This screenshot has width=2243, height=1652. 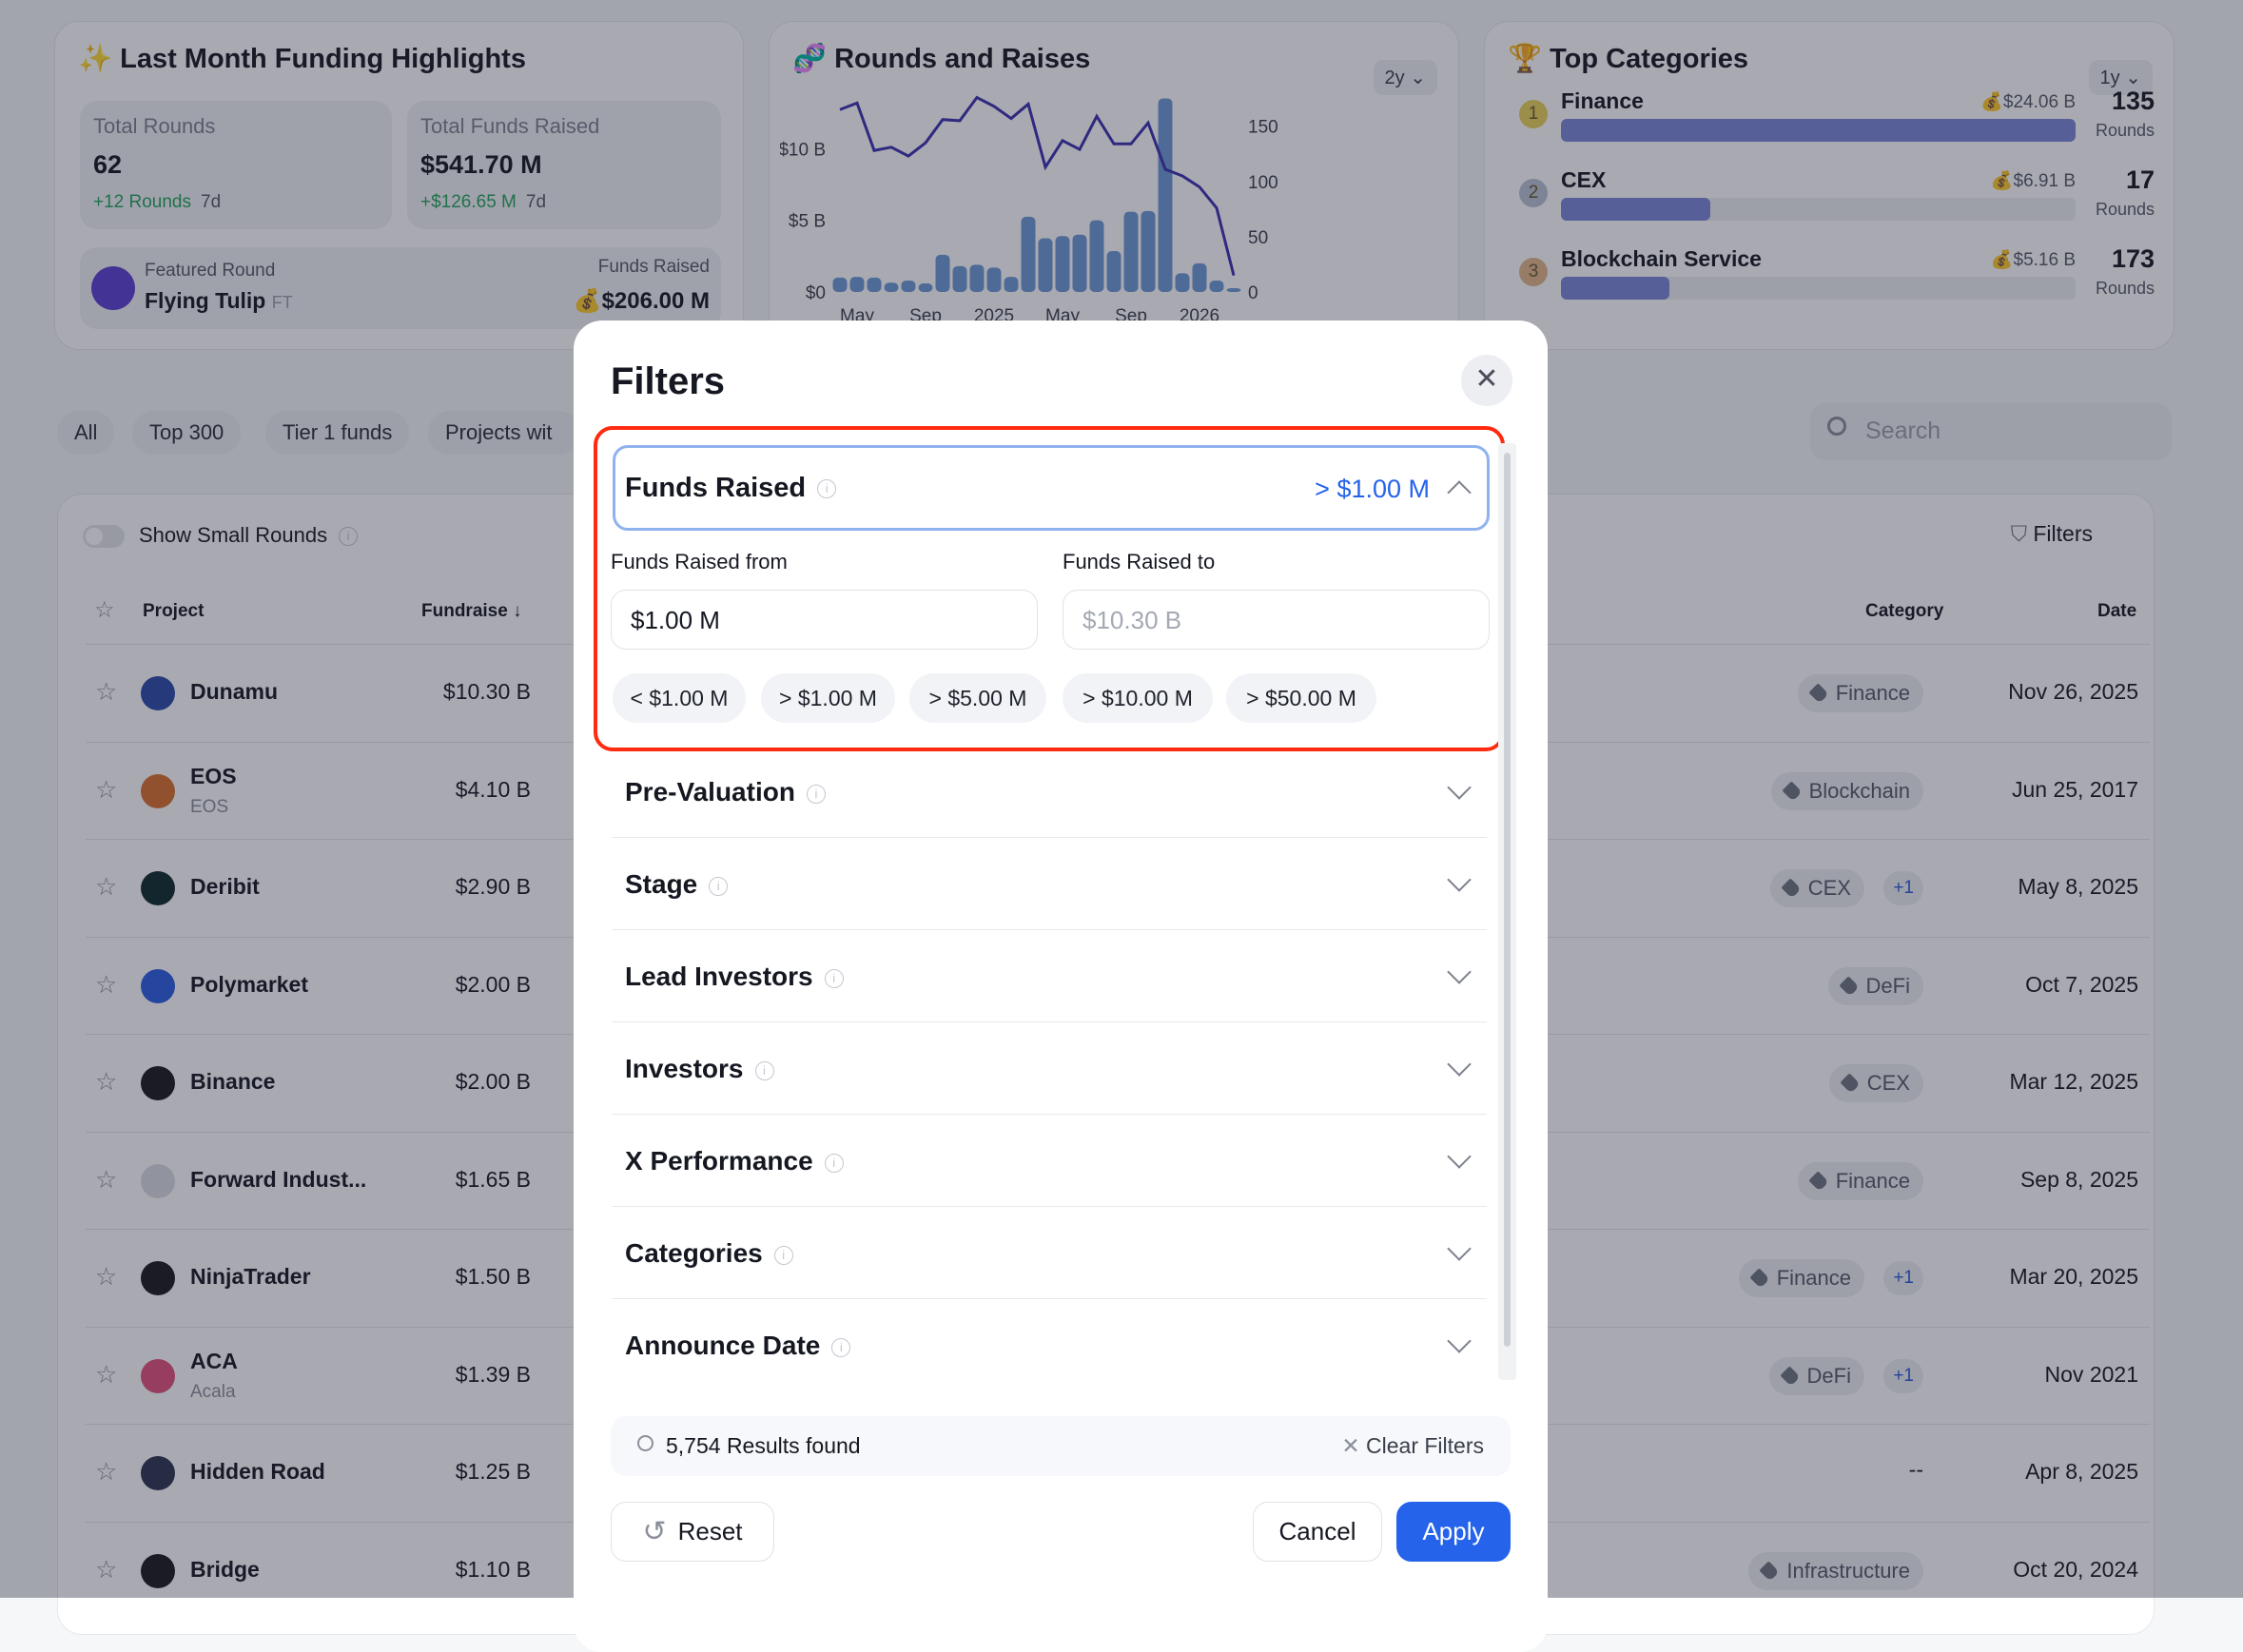 I want to click on quick-range-chip: > $10.00 M, so click(x=1138, y=698).